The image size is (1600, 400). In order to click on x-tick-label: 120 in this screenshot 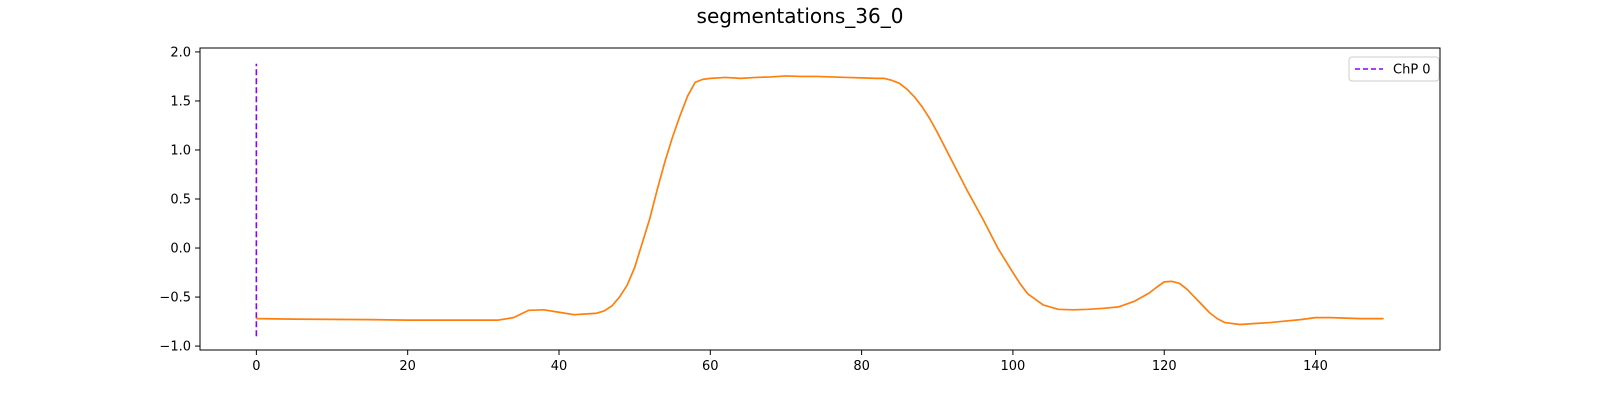, I will do `click(1164, 366)`.